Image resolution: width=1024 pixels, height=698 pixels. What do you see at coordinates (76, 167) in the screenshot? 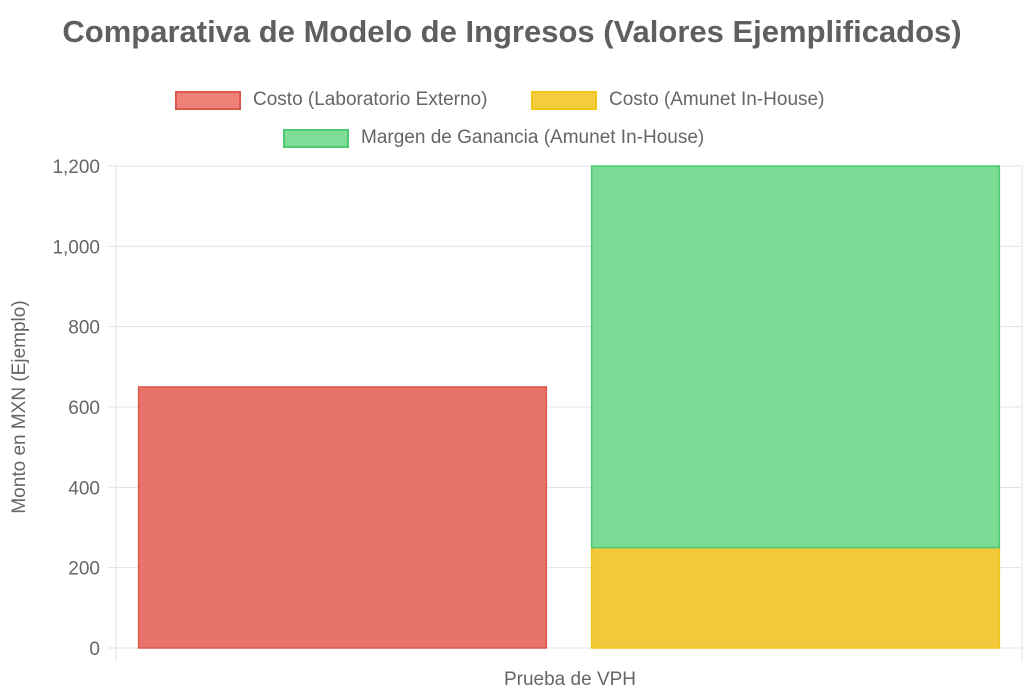
I see `y-tick-label: 1,200` at bounding box center [76, 167].